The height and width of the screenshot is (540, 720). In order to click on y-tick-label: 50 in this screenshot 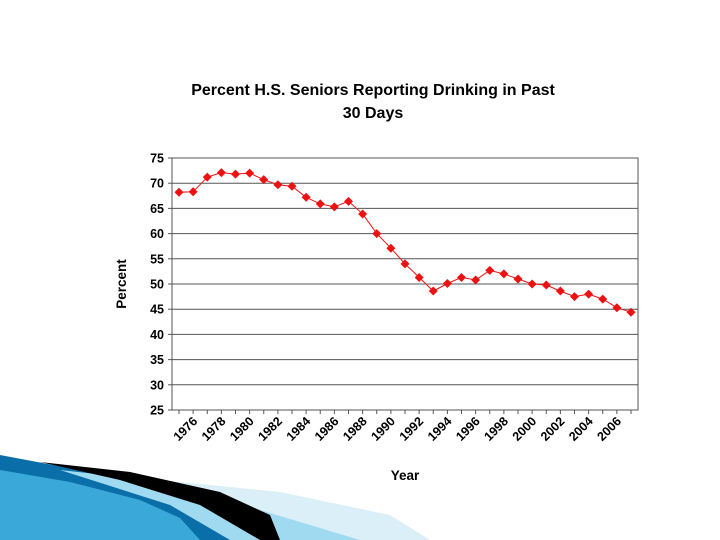, I will do `click(157, 285)`.